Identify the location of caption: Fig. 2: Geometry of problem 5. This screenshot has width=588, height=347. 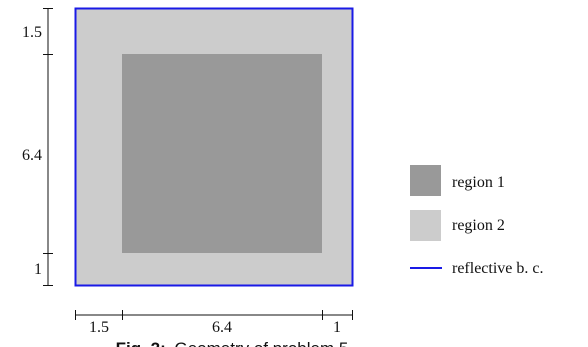
(232, 343).